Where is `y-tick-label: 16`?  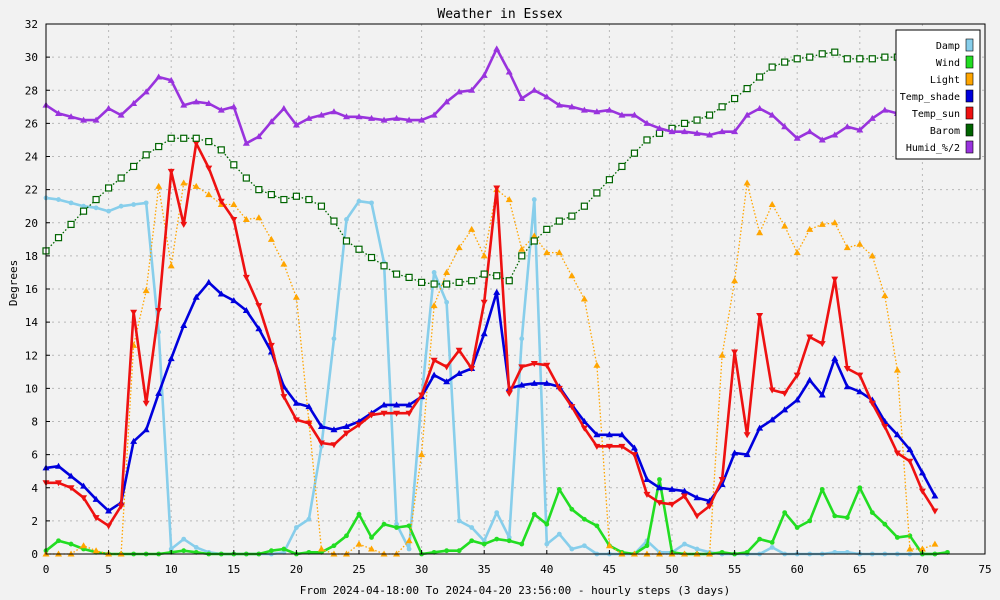 y-tick-label: 16 is located at coordinates (31, 289).